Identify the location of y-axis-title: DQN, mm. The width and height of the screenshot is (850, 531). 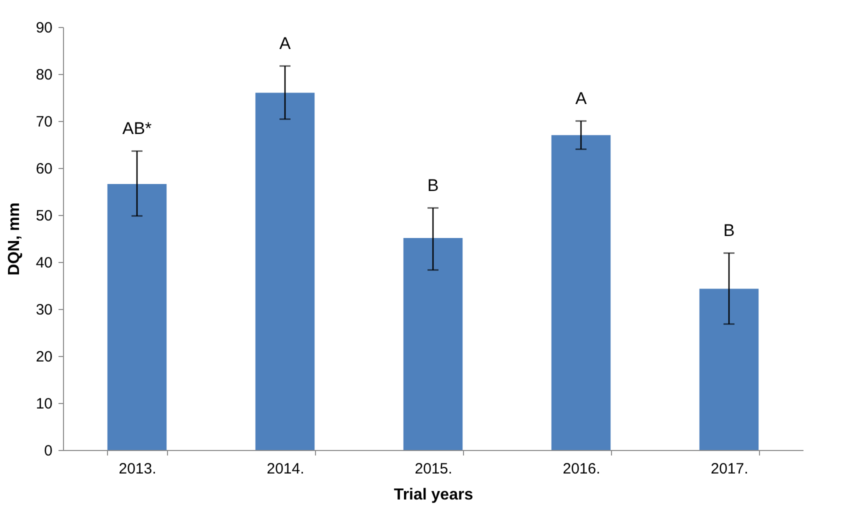
(14, 239).